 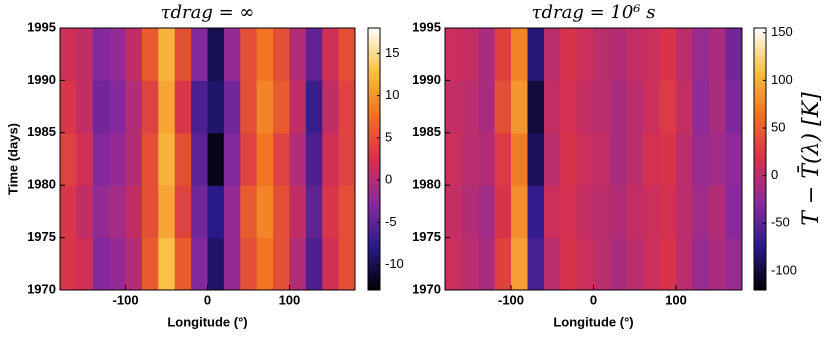 I want to click on colorbar-tick-label: -10, so click(x=394, y=263).